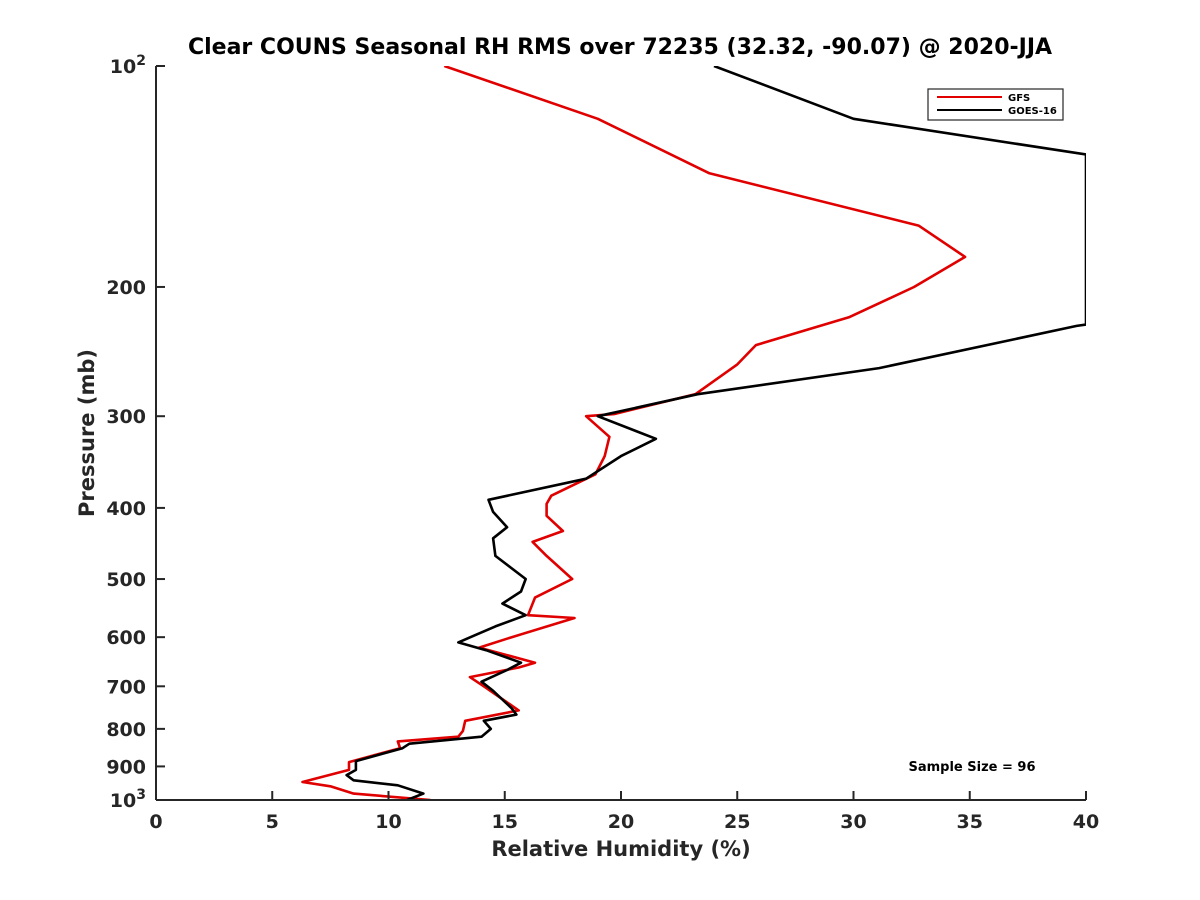 This screenshot has height=900, width=1200. I want to click on legend-box, so click(995, 104).